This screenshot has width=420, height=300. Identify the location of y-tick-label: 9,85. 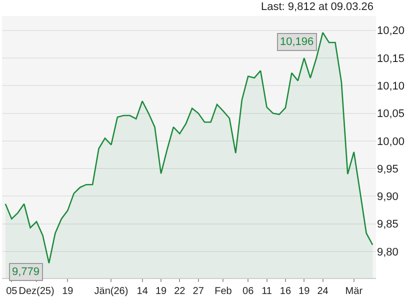
(387, 224).